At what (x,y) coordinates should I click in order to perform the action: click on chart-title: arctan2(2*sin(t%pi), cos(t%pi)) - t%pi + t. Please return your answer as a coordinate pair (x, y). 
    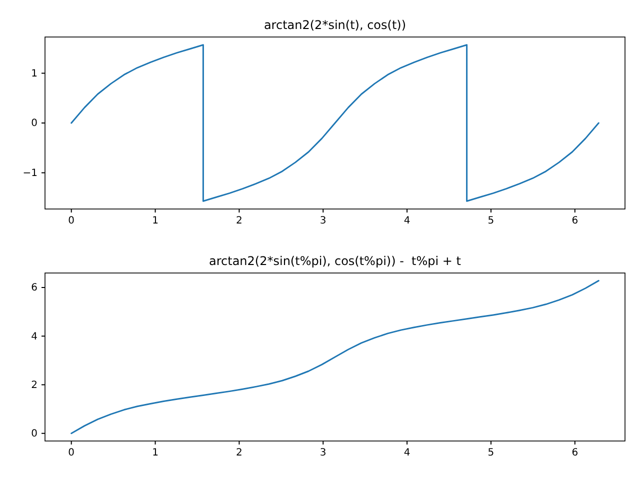
    Looking at the image, I should click on (335, 261).